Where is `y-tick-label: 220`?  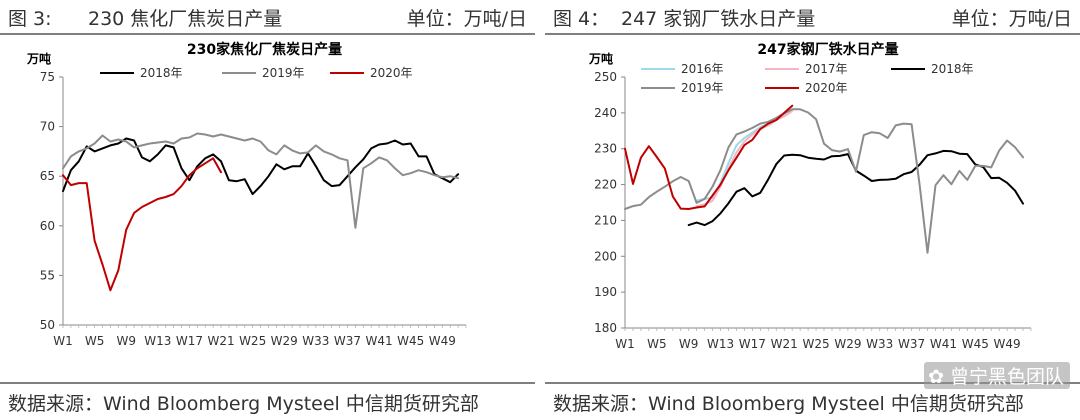 y-tick-label: 220 is located at coordinates (605, 185).